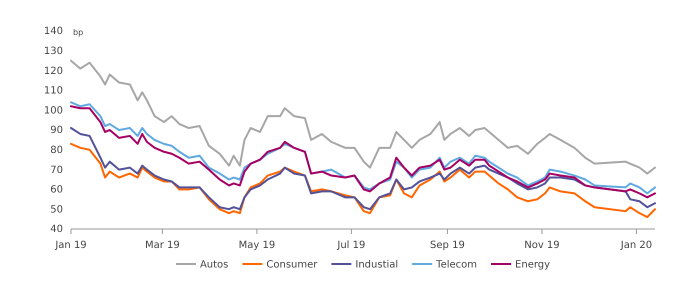 The height and width of the screenshot is (299, 689). Describe the element at coordinates (53, 91) in the screenshot. I see `y-tick-label: 110` at that location.